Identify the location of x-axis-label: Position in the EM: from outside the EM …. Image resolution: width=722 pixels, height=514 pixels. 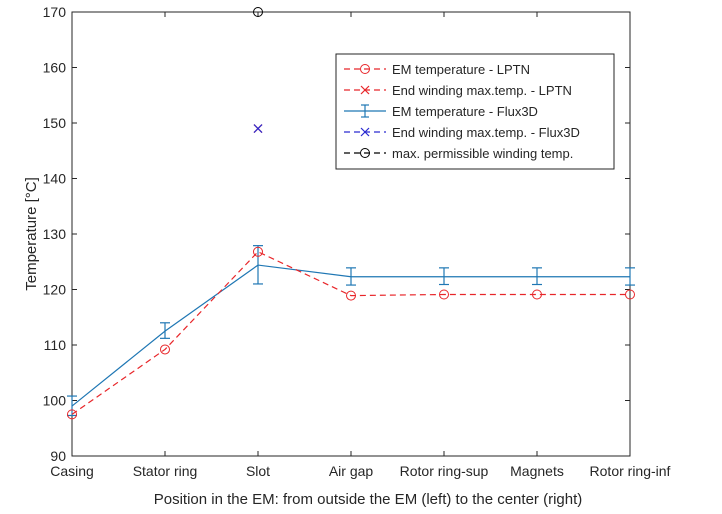
(368, 499).